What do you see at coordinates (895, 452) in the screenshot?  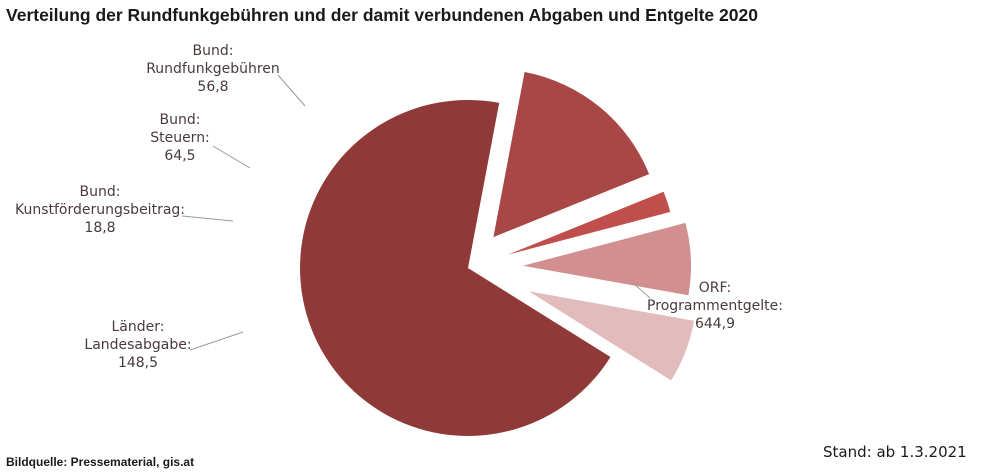 I see `stand-date: Stand: ab 1.3.2021` at bounding box center [895, 452].